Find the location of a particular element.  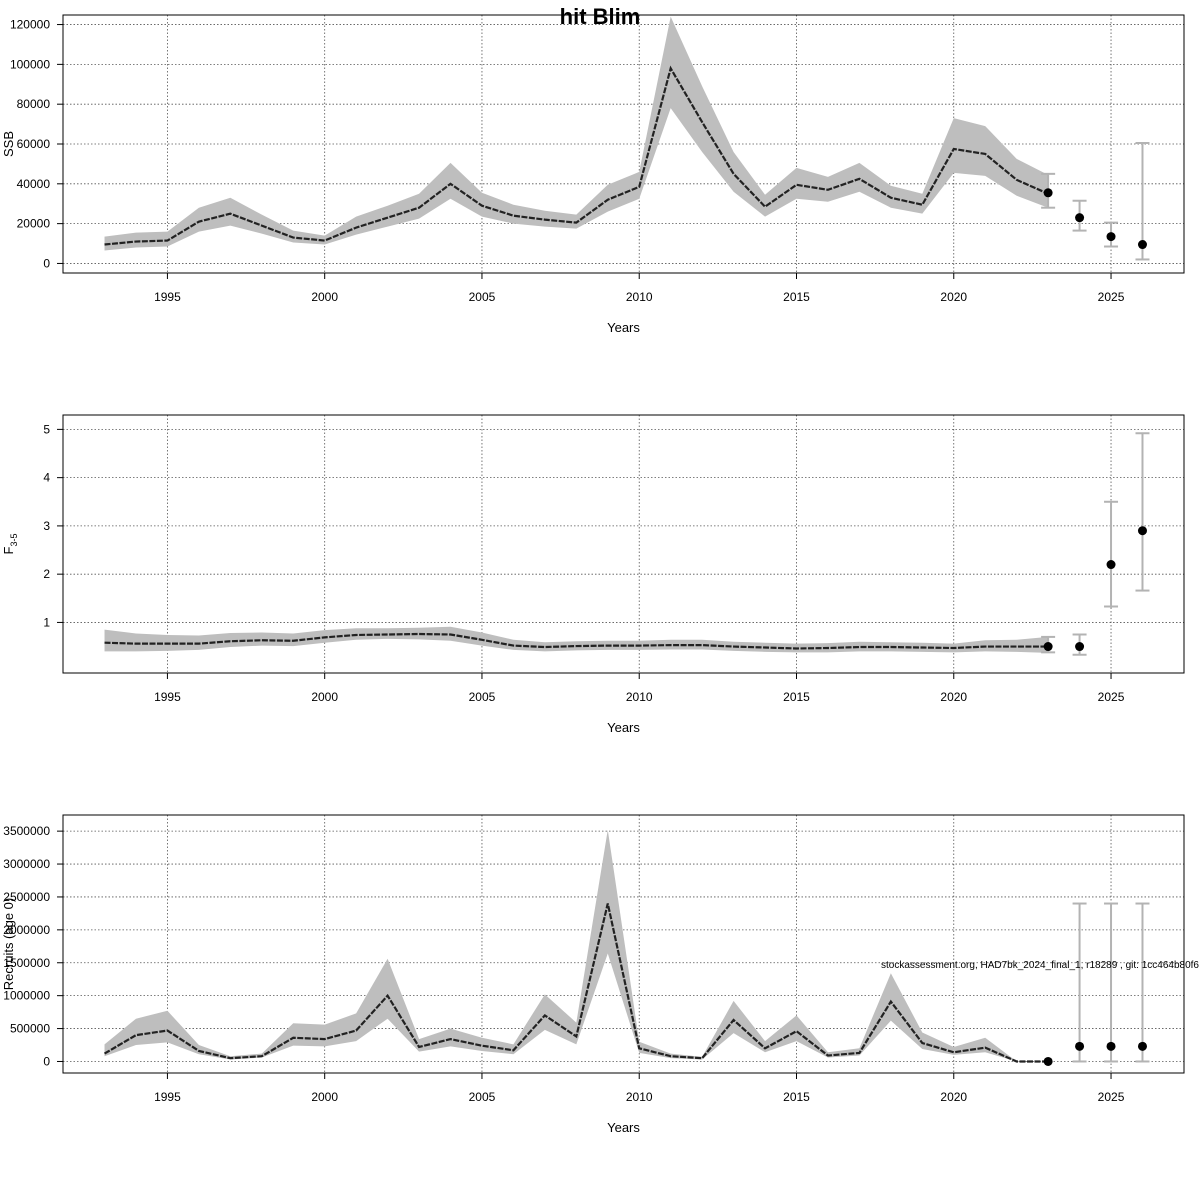

fbar-xlabel: Years is located at coordinates (623, 727).